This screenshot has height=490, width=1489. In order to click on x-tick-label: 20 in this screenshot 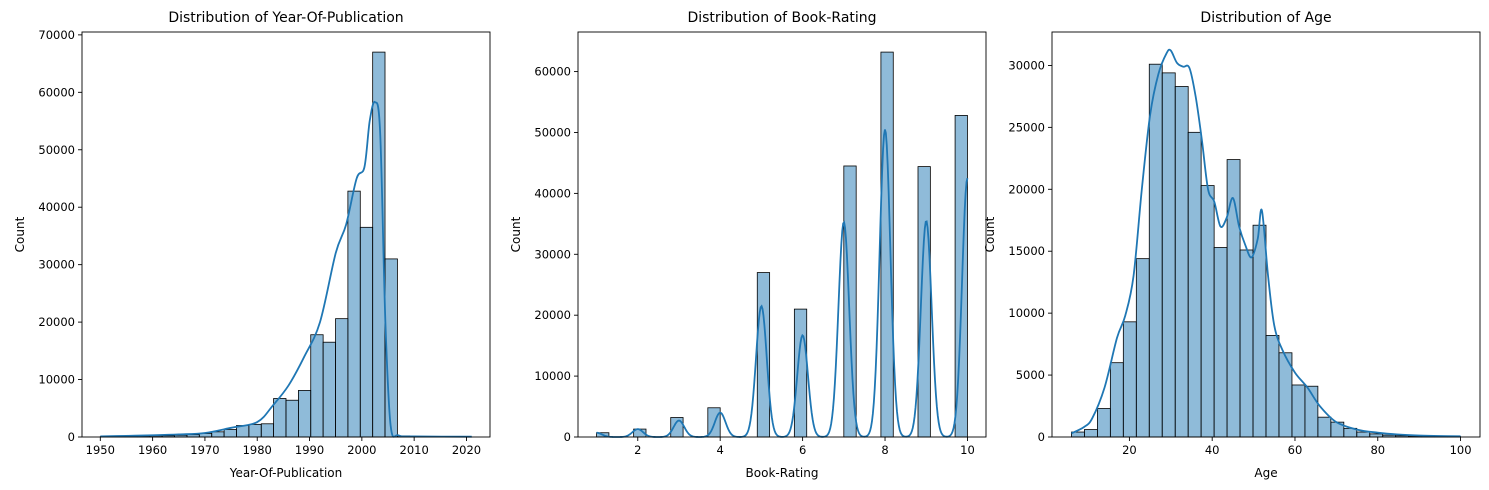, I will do `click(1129, 450)`.